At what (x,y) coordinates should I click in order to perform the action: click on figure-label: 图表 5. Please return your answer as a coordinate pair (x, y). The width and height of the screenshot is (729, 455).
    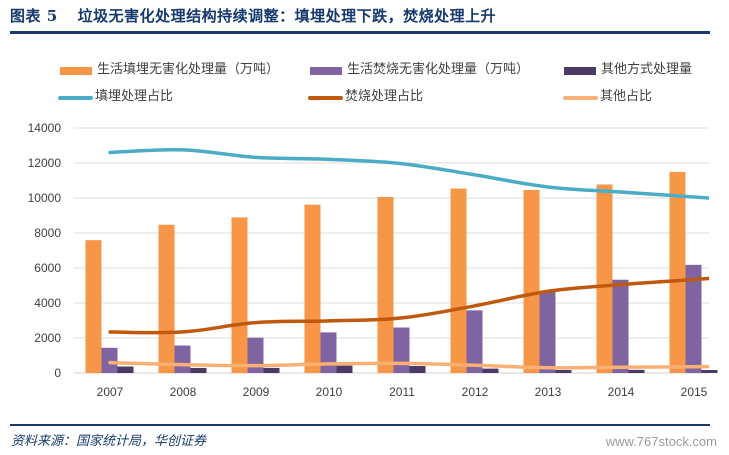
    Looking at the image, I should click on (34, 16).